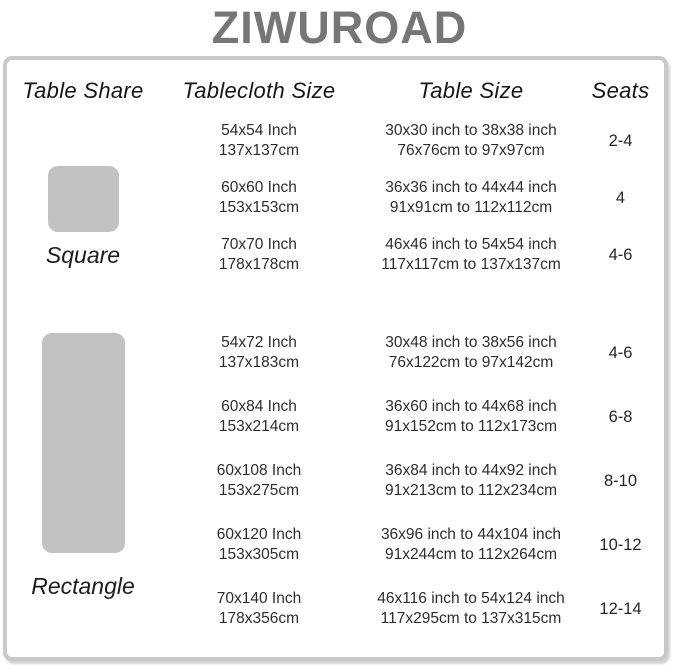 The image size is (679, 665). Describe the element at coordinates (259, 342) in the screenshot. I see `tablecloth-size-inch: 54x72 Inch` at that location.